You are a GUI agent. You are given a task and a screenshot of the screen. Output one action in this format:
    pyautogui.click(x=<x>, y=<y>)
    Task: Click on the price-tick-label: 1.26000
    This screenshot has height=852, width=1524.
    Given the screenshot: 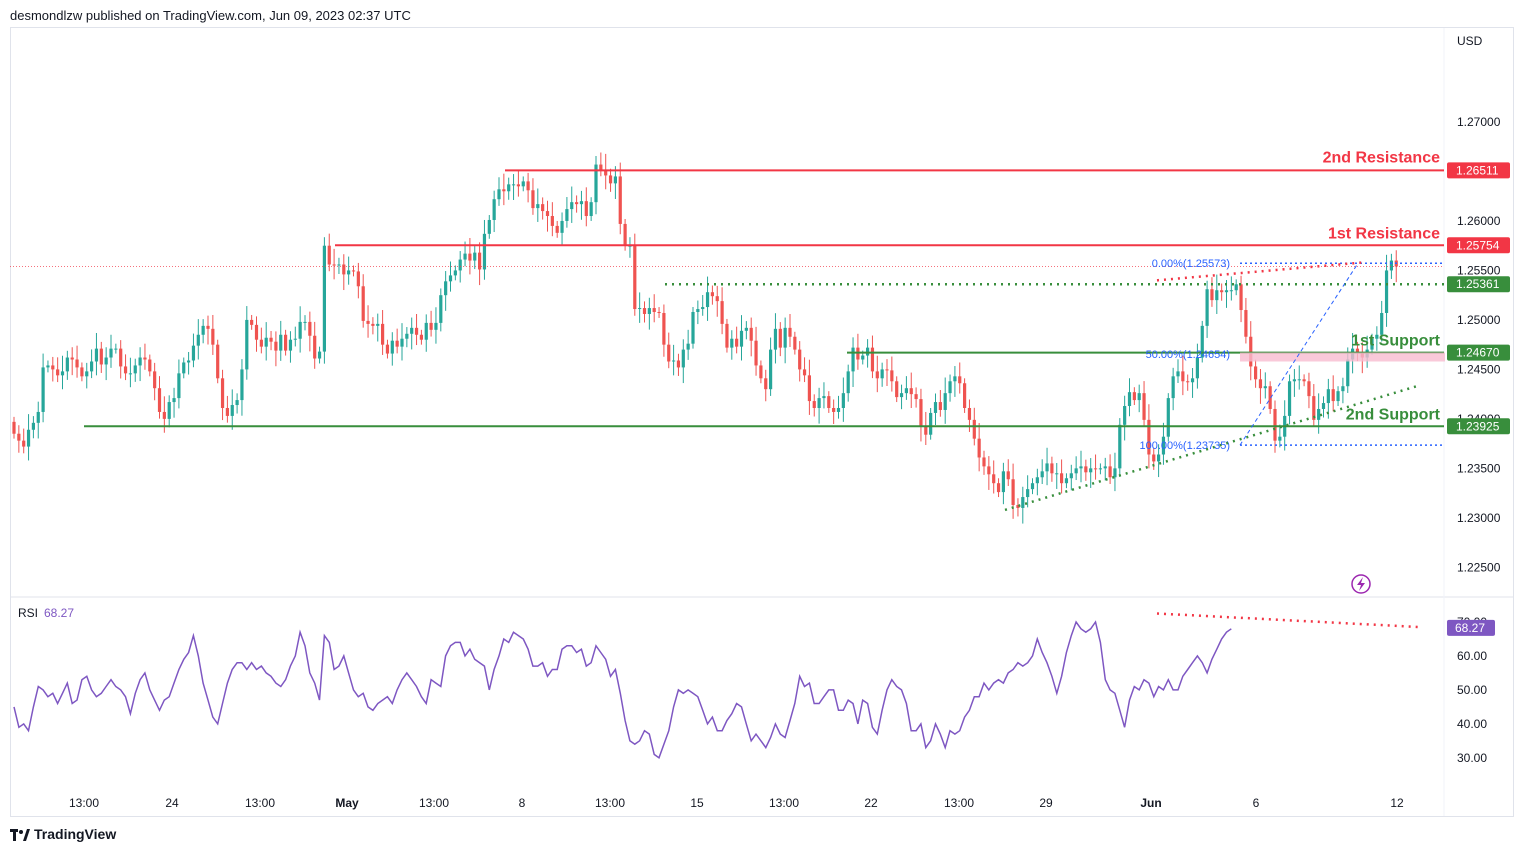 What is the action you would take?
    pyautogui.click(x=1479, y=221)
    